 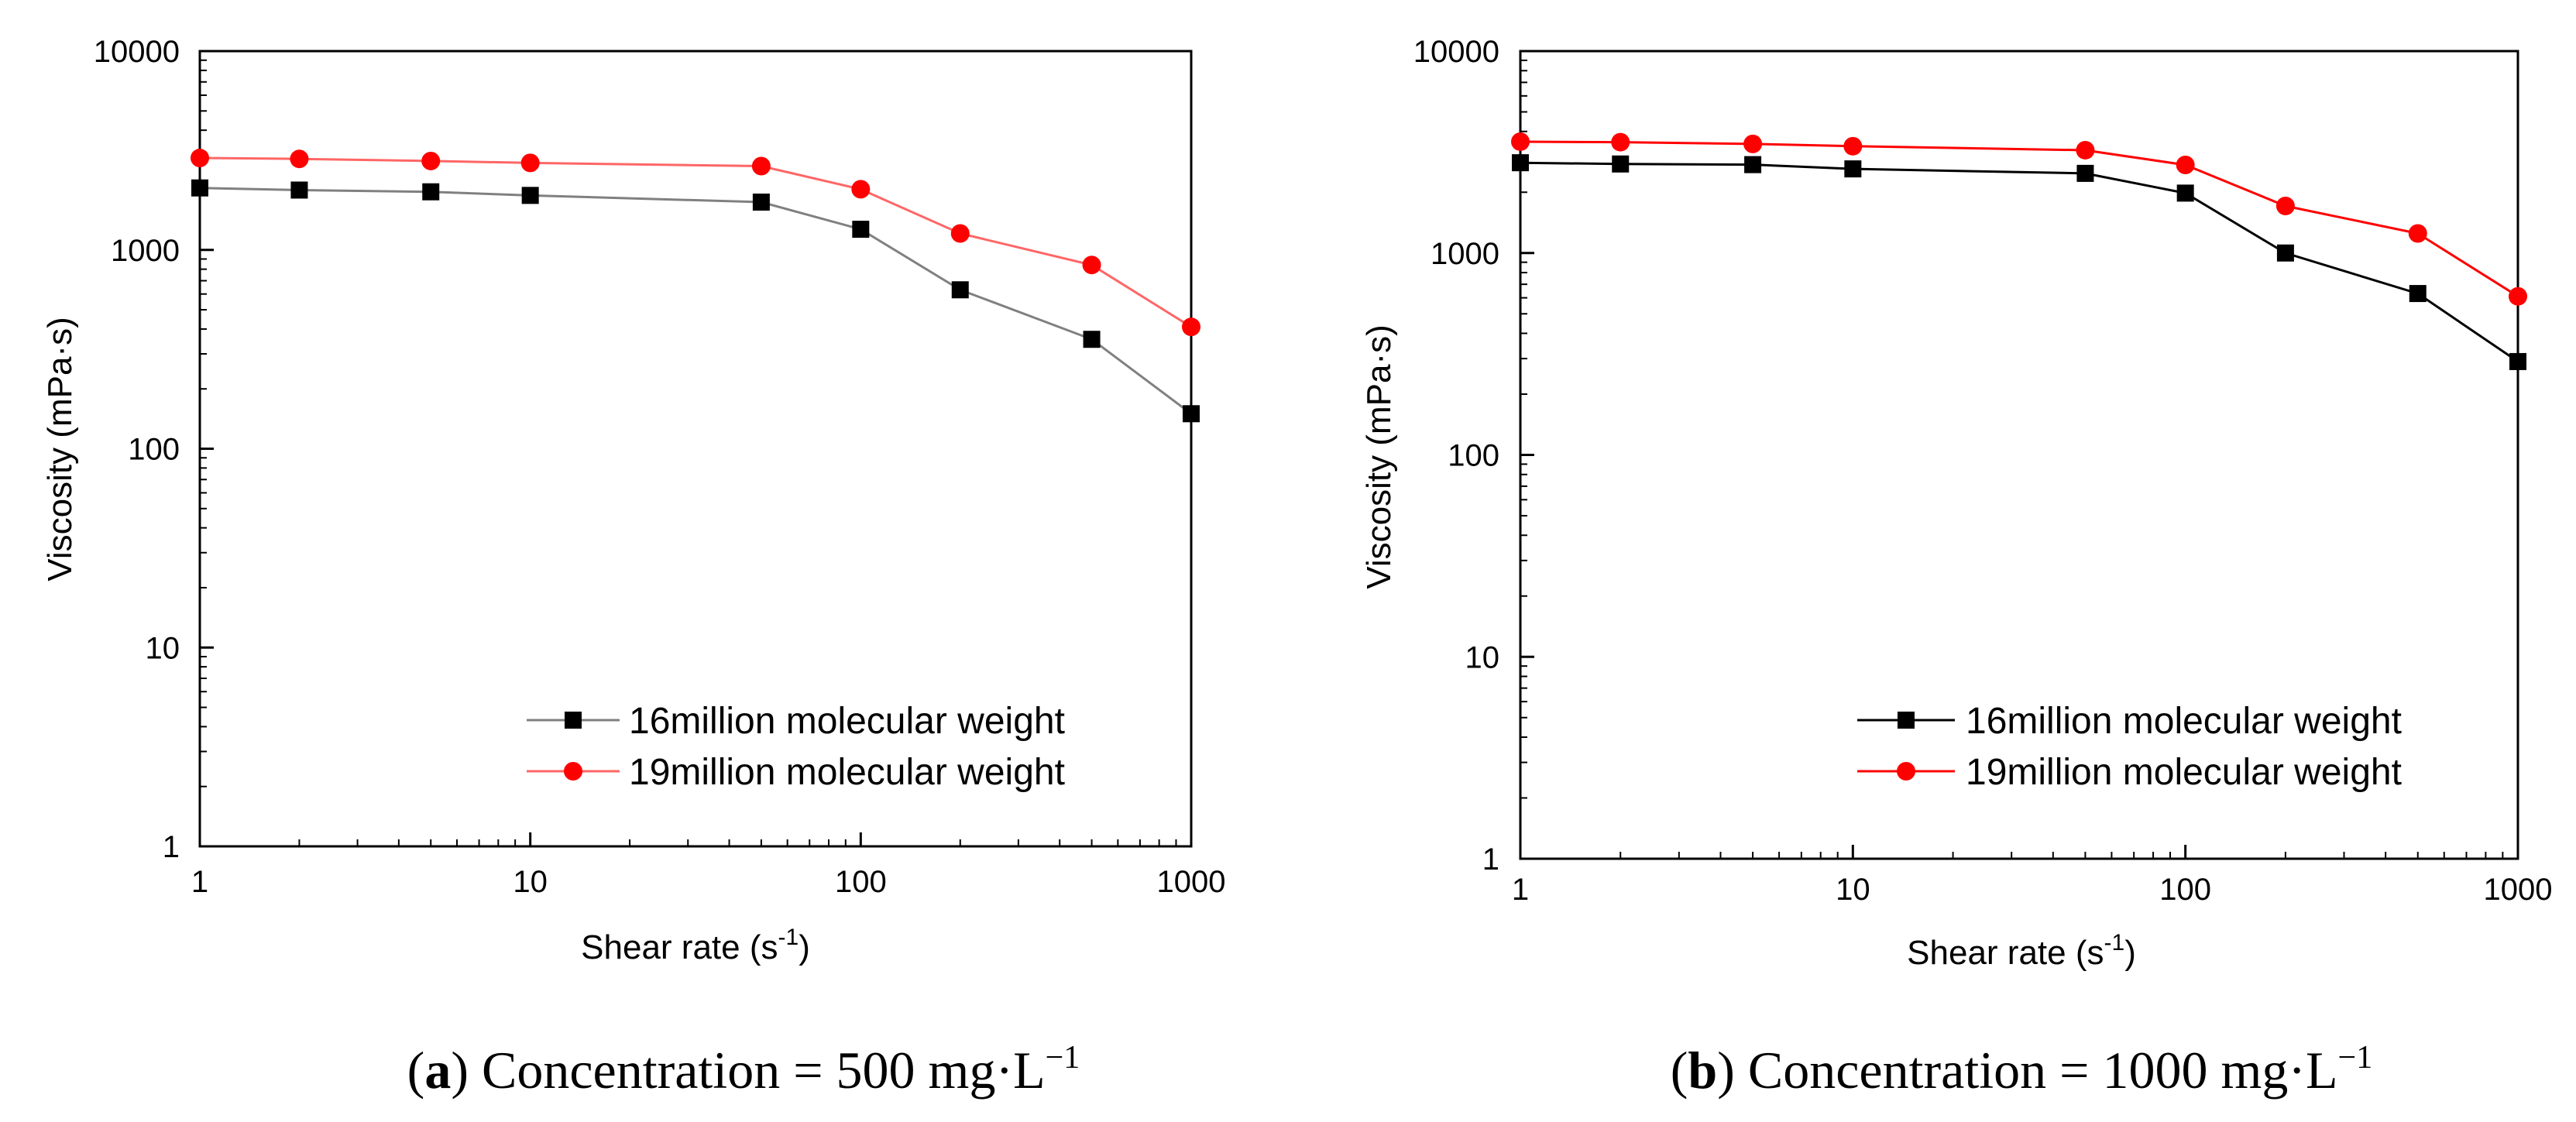 What do you see at coordinates (743, 1070) in the screenshot?
I see `panel-caption: (a) Concentration = 500 mg·L−1` at bounding box center [743, 1070].